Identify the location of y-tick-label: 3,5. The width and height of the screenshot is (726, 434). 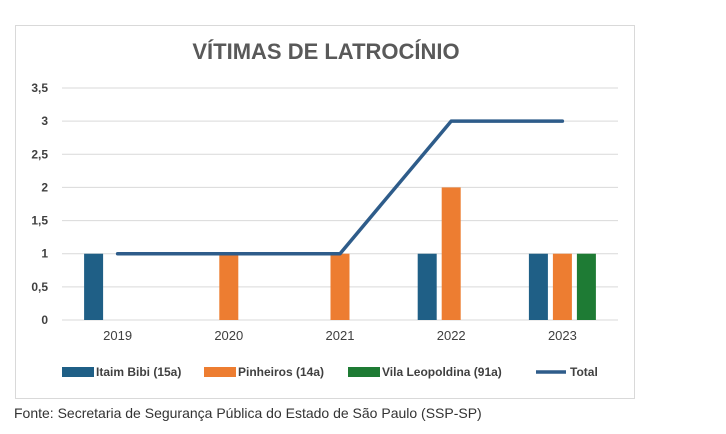
(39, 88).